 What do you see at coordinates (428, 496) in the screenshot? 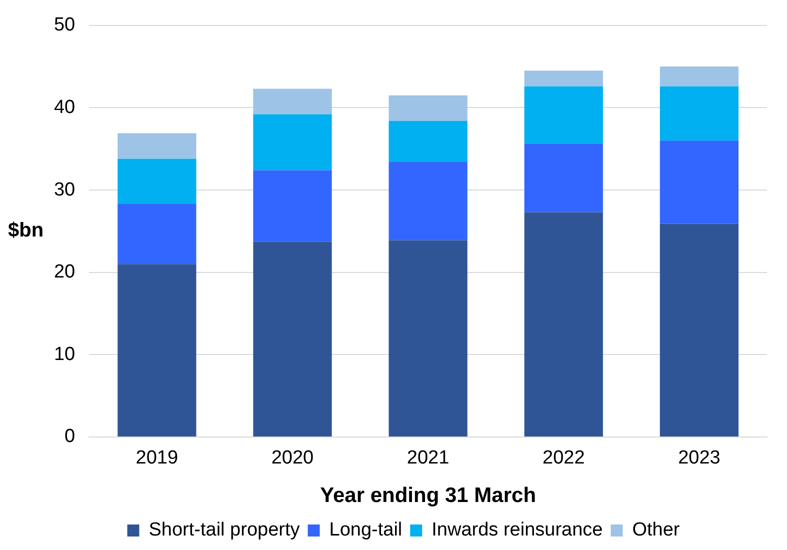
I see `x-axis-title: Year ending 31 March` at bounding box center [428, 496].